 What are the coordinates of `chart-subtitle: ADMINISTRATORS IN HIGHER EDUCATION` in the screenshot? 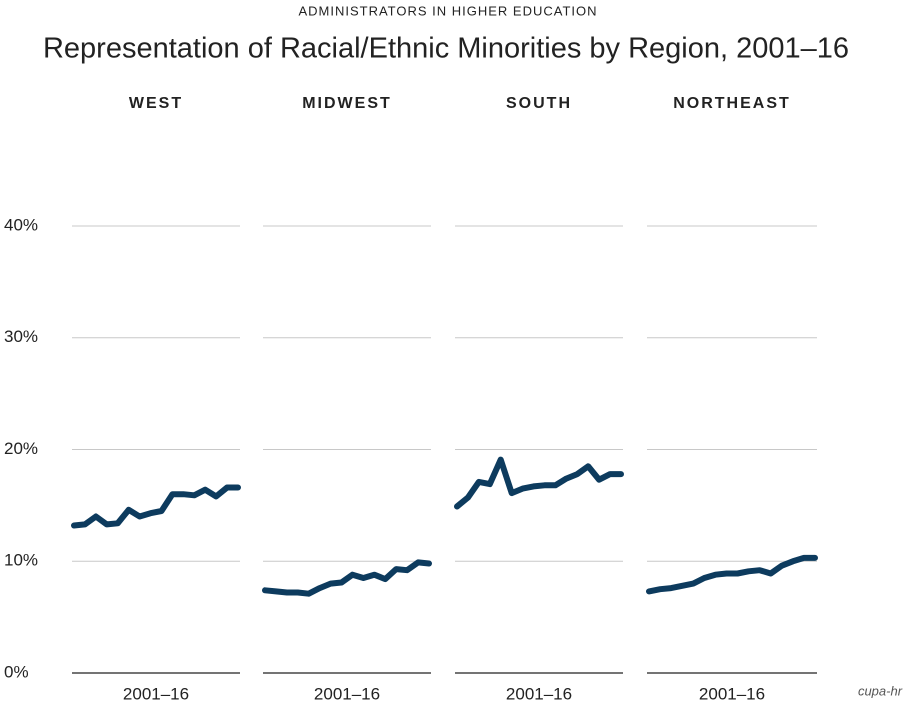 It's located at (447, 10).